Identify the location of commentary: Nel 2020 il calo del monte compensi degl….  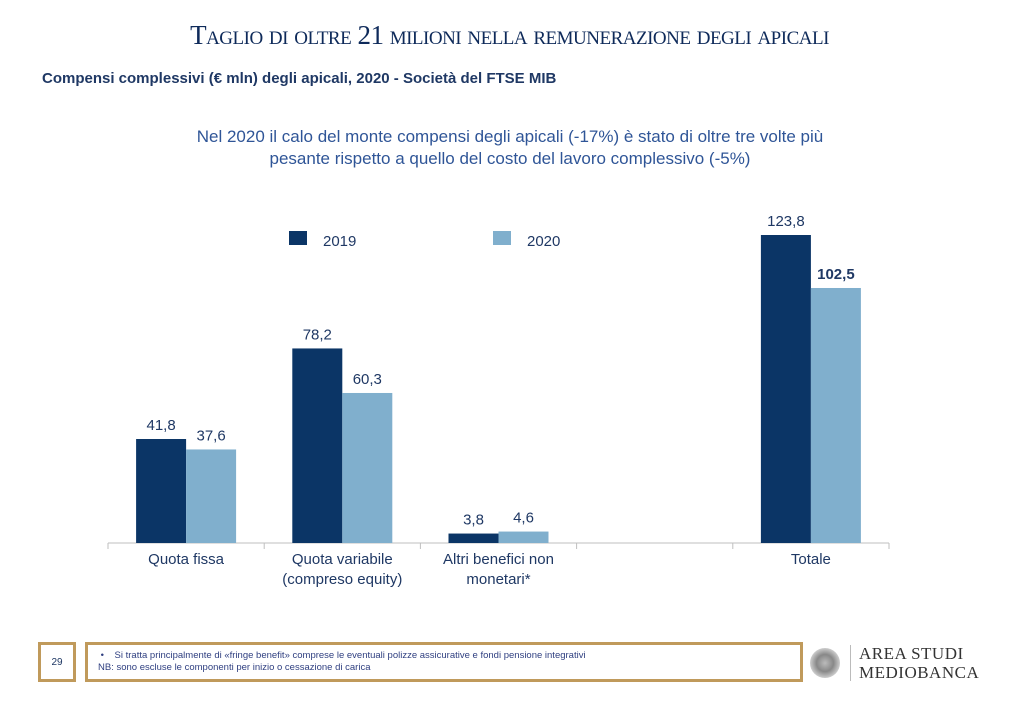
(510, 148).